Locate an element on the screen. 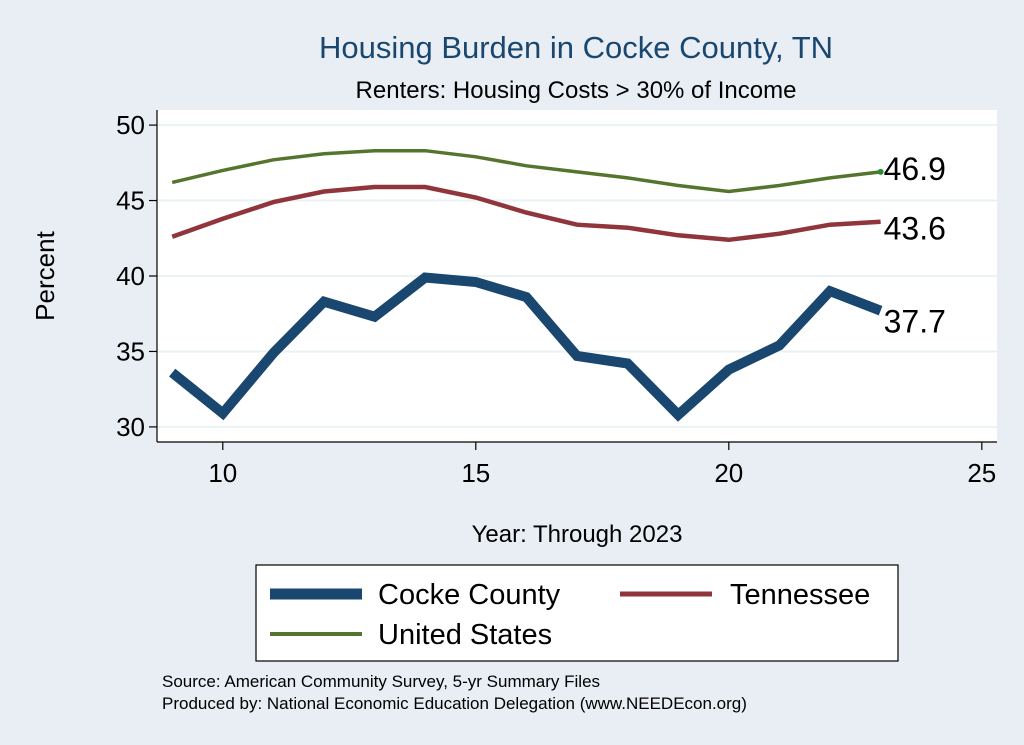  y-tick-label: 45 is located at coordinates (130, 201).